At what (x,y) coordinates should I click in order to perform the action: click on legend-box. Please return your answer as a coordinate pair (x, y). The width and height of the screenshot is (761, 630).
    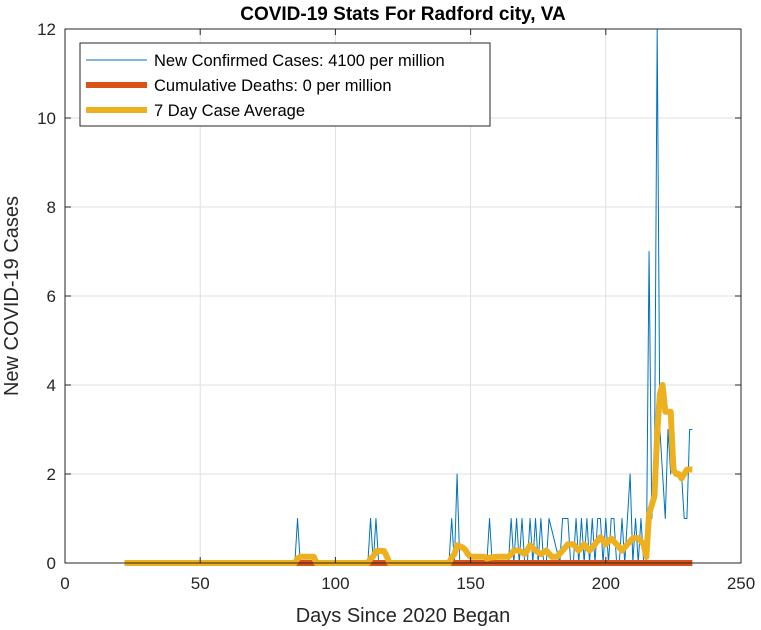
    Looking at the image, I should click on (285, 84).